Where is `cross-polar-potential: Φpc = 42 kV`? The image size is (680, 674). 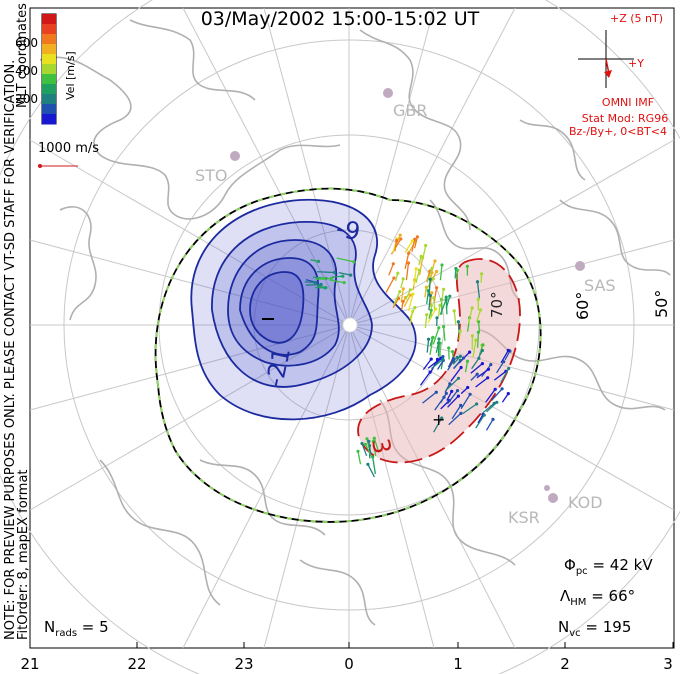 cross-polar-potential: Φpc = 42 kV is located at coordinates (608, 566).